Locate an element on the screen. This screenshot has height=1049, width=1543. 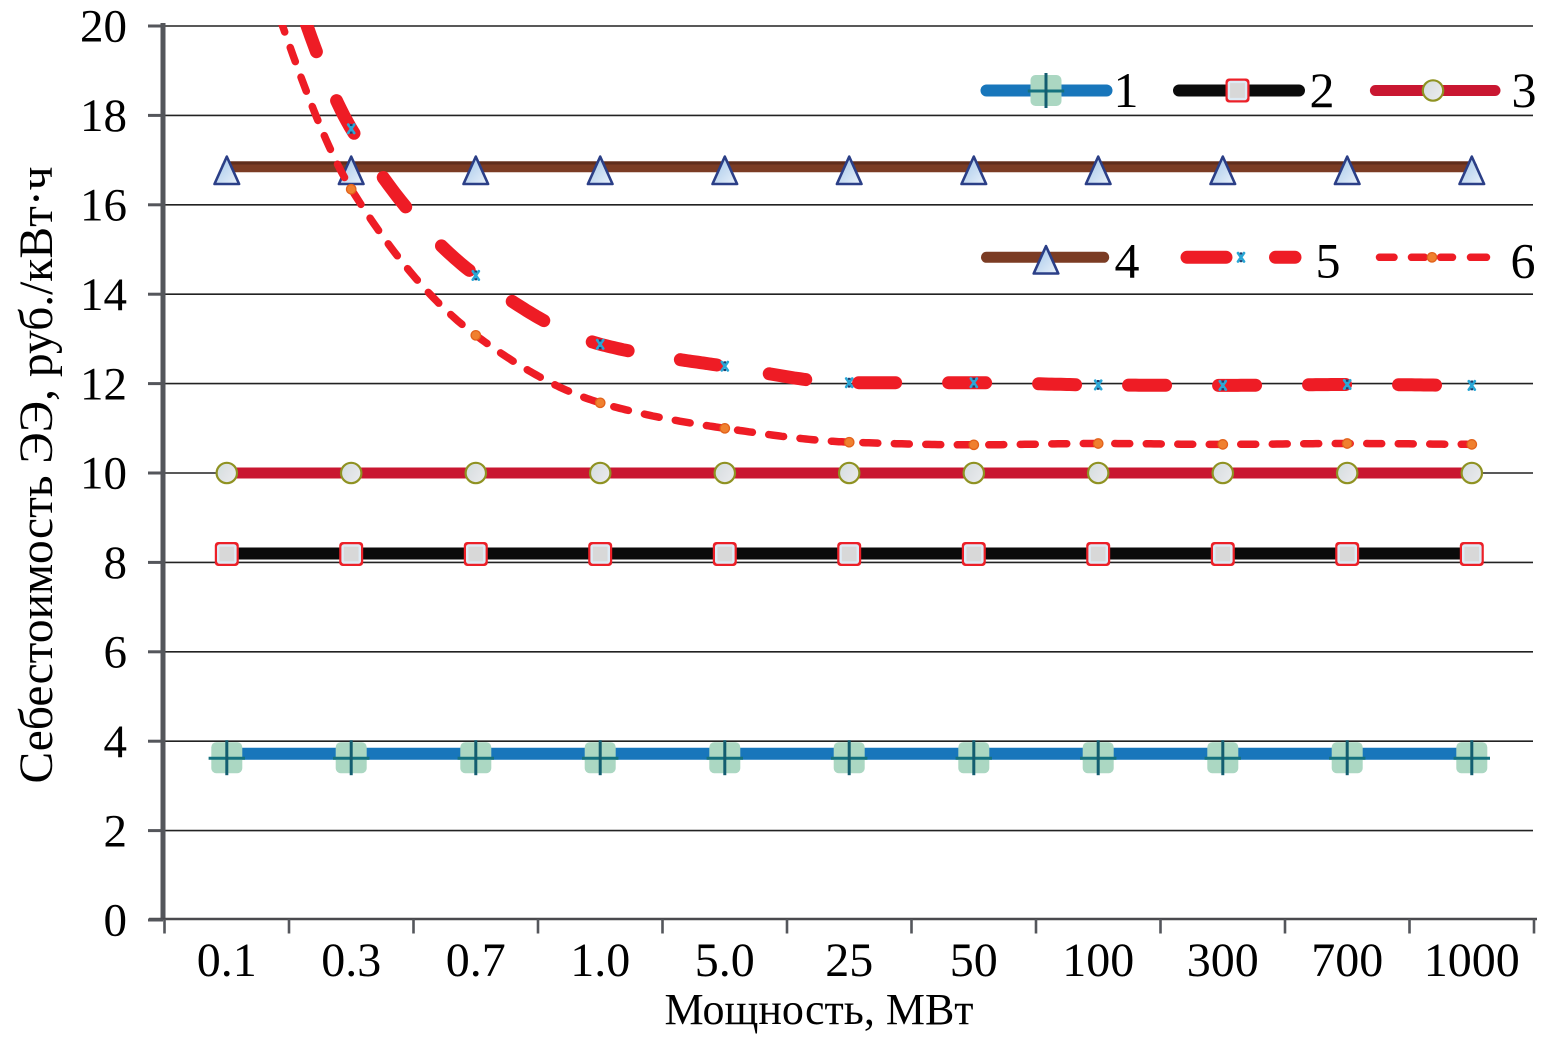
svg-text: 1000 is located at coordinates (1472, 960).